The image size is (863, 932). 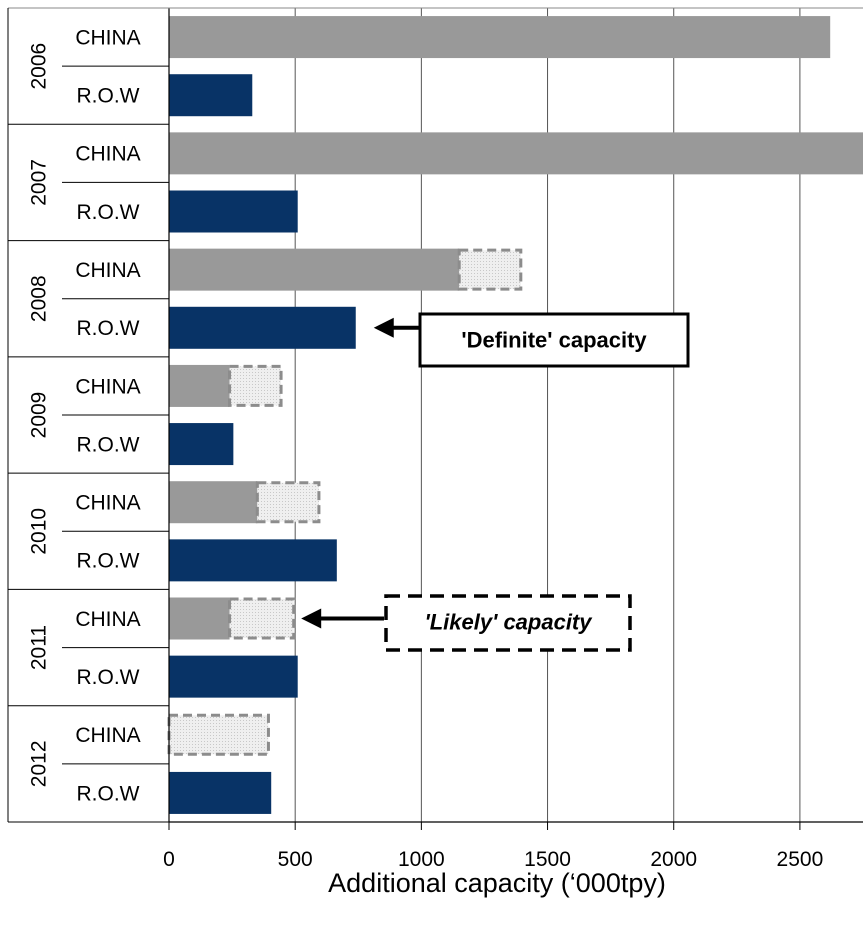 I want to click on year-label: 2010, so click(x=38, y=531).